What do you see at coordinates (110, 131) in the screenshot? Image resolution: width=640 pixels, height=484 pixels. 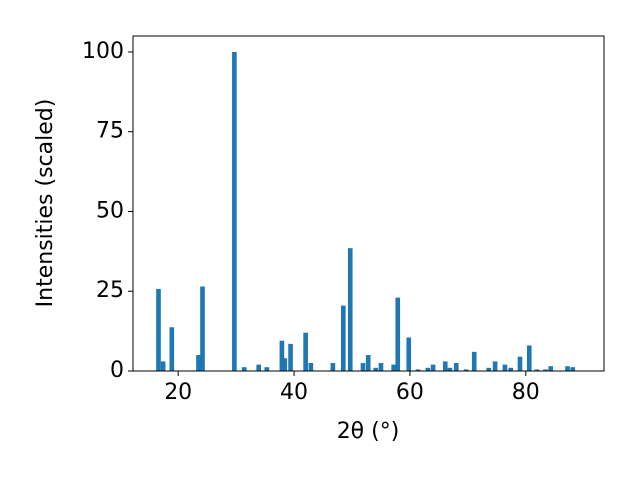 I see `y-tick-label: 75` at bounding box center [110, 131].